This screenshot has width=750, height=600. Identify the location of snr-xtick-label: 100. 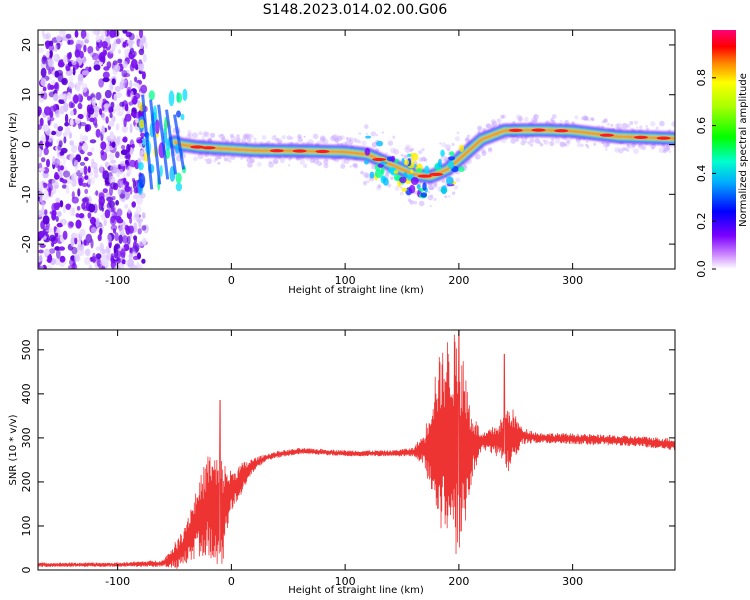
(345, 581).